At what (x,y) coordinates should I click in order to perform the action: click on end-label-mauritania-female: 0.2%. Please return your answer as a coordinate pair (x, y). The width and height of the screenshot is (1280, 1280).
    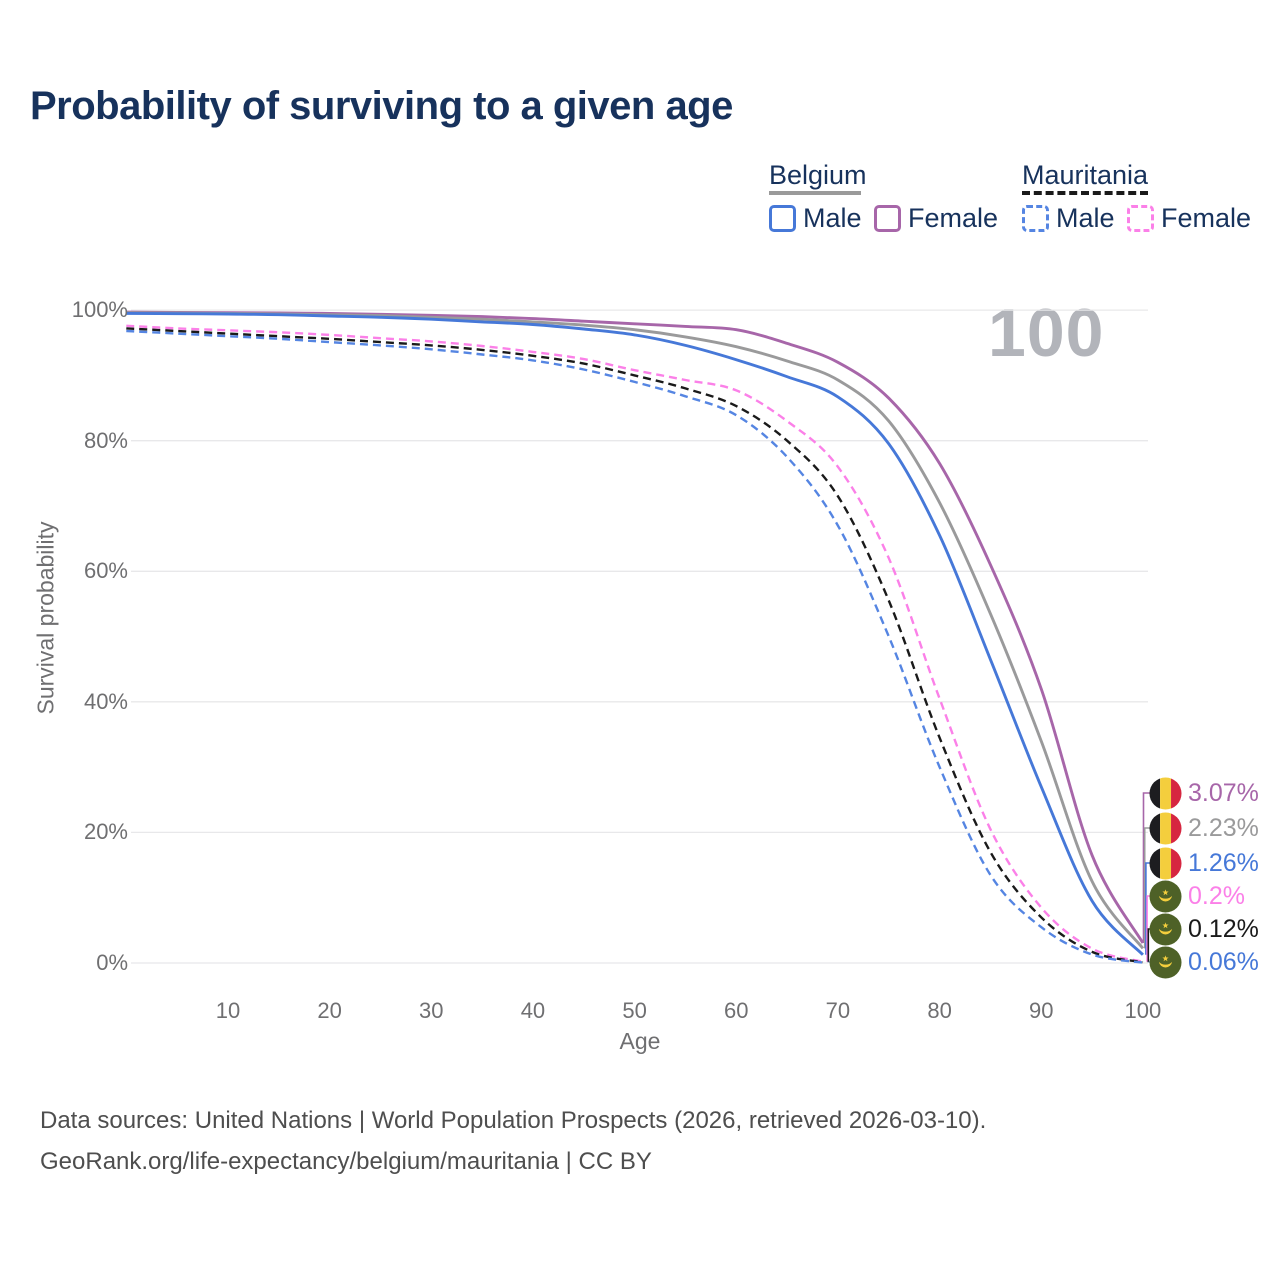
    Looking at the image, I should click on (1197, 896).